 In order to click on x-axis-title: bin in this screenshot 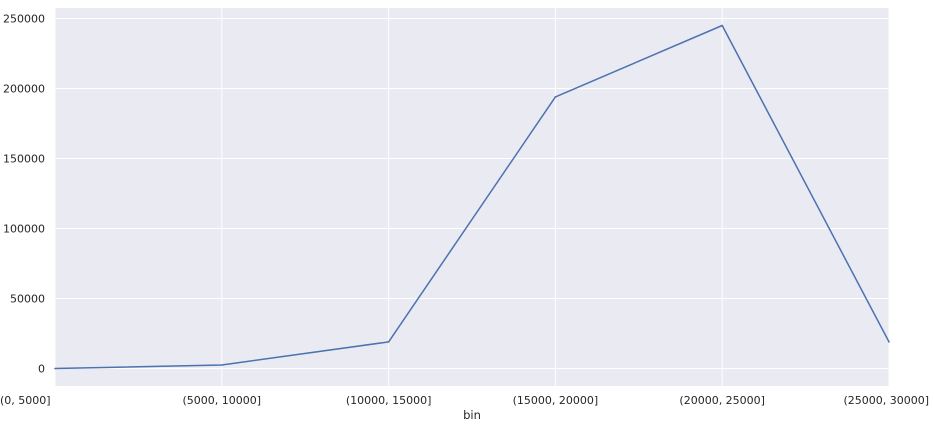, I will do `click(472, 415)`.